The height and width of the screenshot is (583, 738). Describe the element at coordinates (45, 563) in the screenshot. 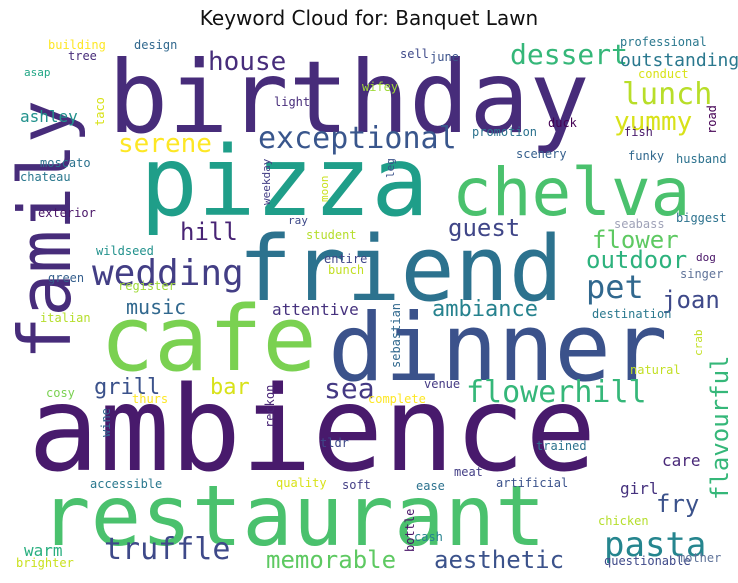

I see `word-brighter: brighter` at that location.